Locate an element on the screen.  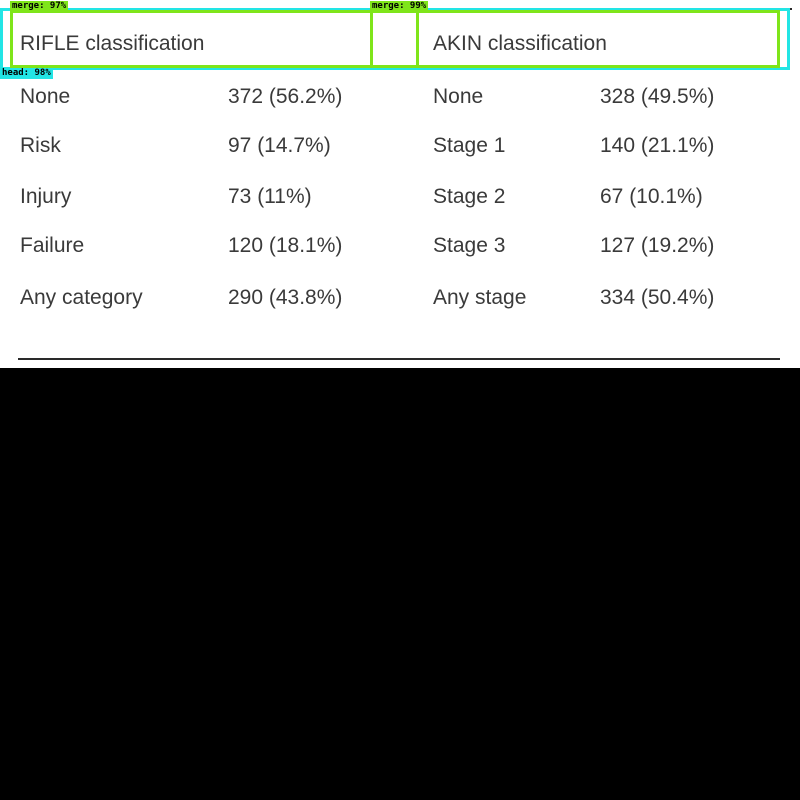
akin-value-cell: 334 (50.4%) is located at coordinates (657, 297).